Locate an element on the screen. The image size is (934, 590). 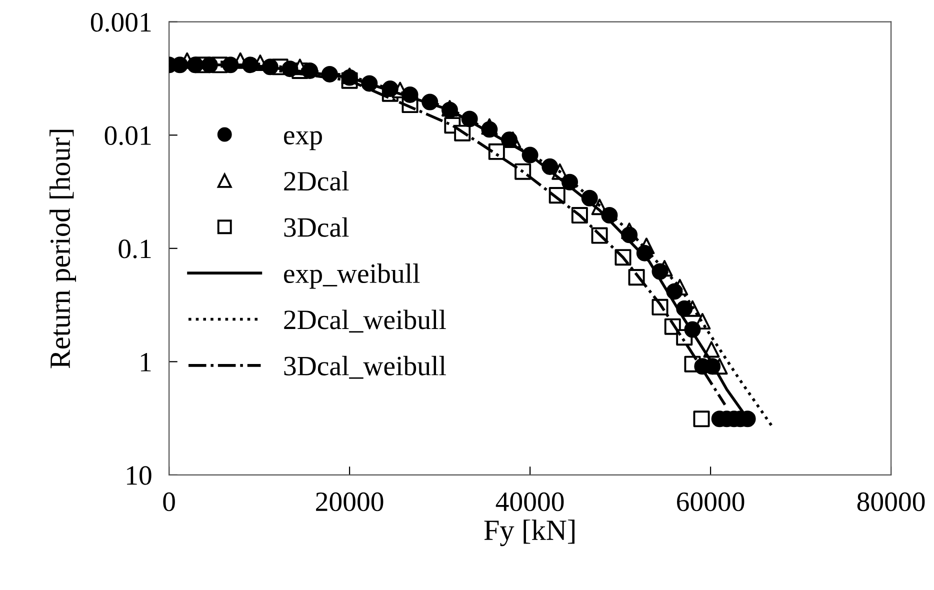
x-tick-label: 80000 is located at coordinates (891, 502).